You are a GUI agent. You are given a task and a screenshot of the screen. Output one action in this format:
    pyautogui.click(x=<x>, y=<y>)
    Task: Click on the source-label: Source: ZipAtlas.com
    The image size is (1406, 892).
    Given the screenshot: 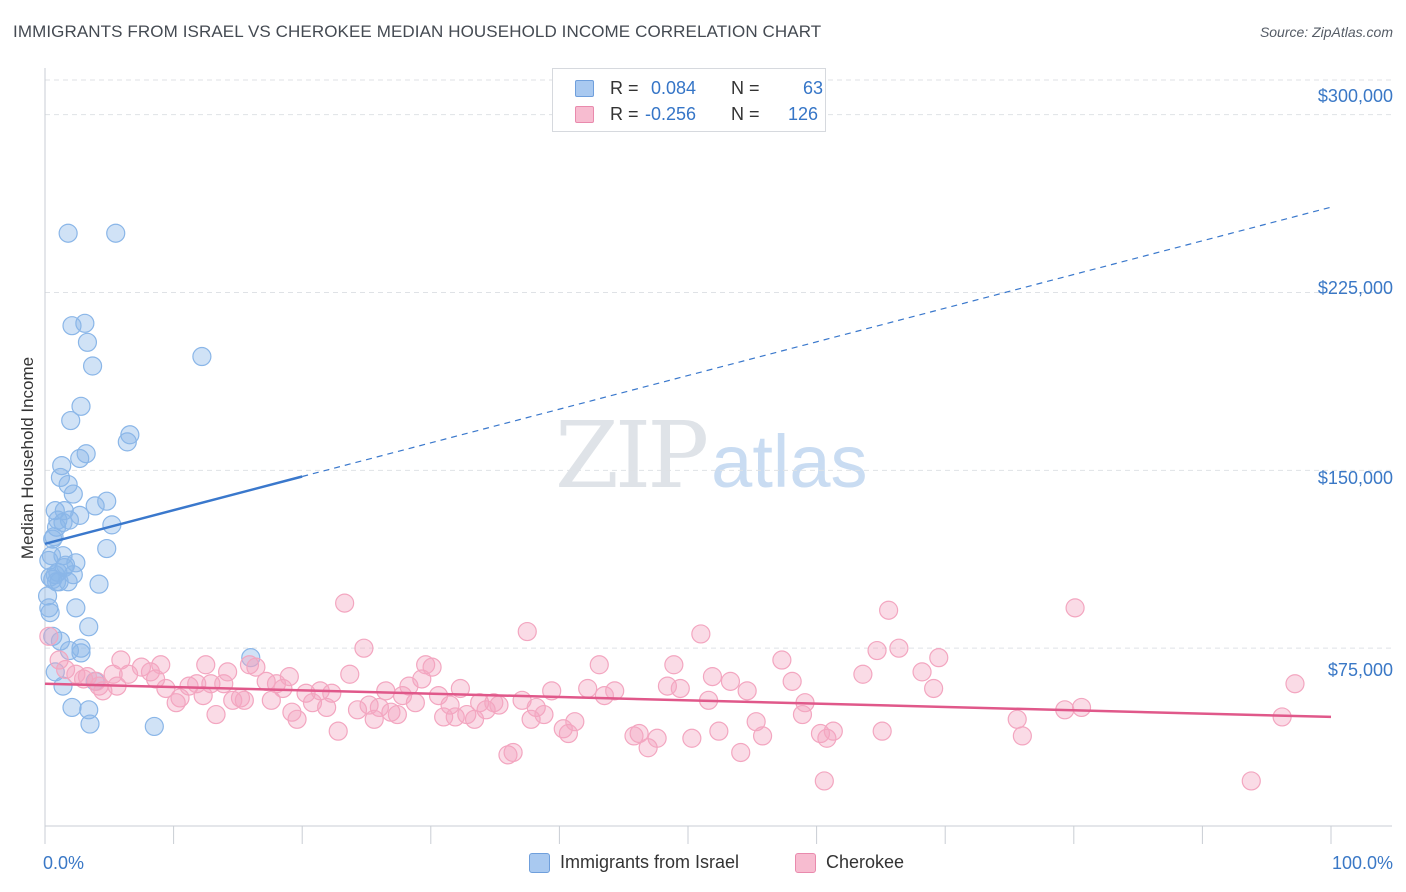 What is the action you would take?
    pyautogui.click(x=1326, y=32)
    